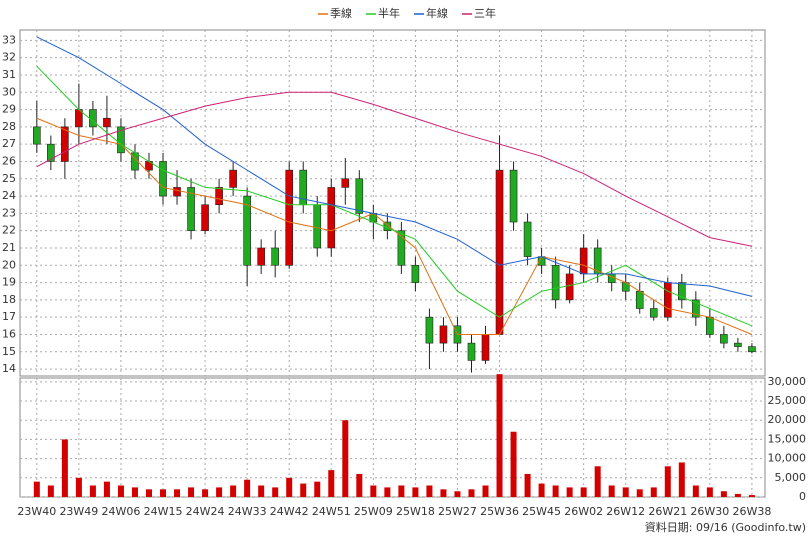 This screenshot has height=540, width=808. I want to click on x-tick-label: 24W51, so click(331, 511).